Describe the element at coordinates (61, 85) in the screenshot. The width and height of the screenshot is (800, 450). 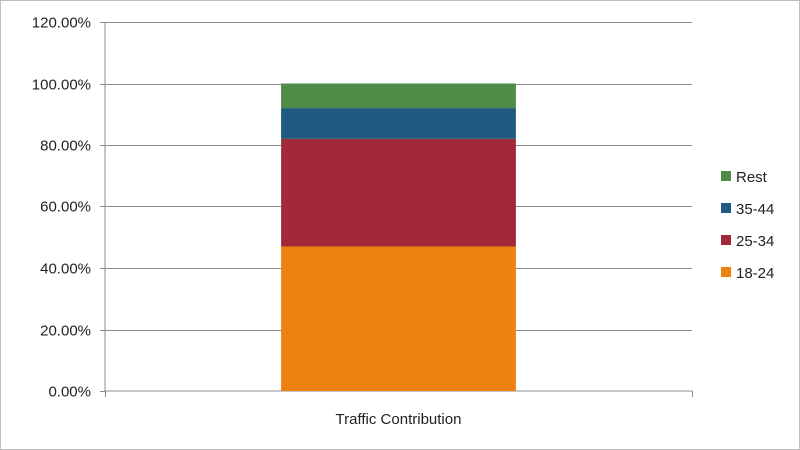
I see `y-tick-label: 100.00%` at that location.